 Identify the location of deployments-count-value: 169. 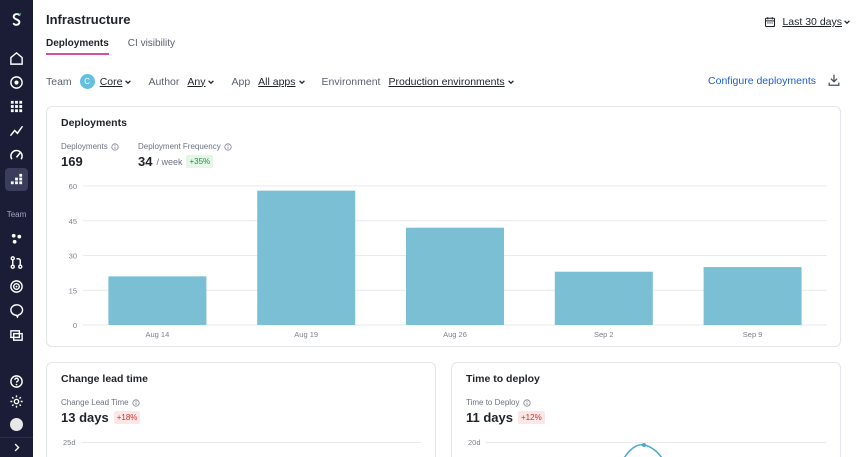
(72, 161).